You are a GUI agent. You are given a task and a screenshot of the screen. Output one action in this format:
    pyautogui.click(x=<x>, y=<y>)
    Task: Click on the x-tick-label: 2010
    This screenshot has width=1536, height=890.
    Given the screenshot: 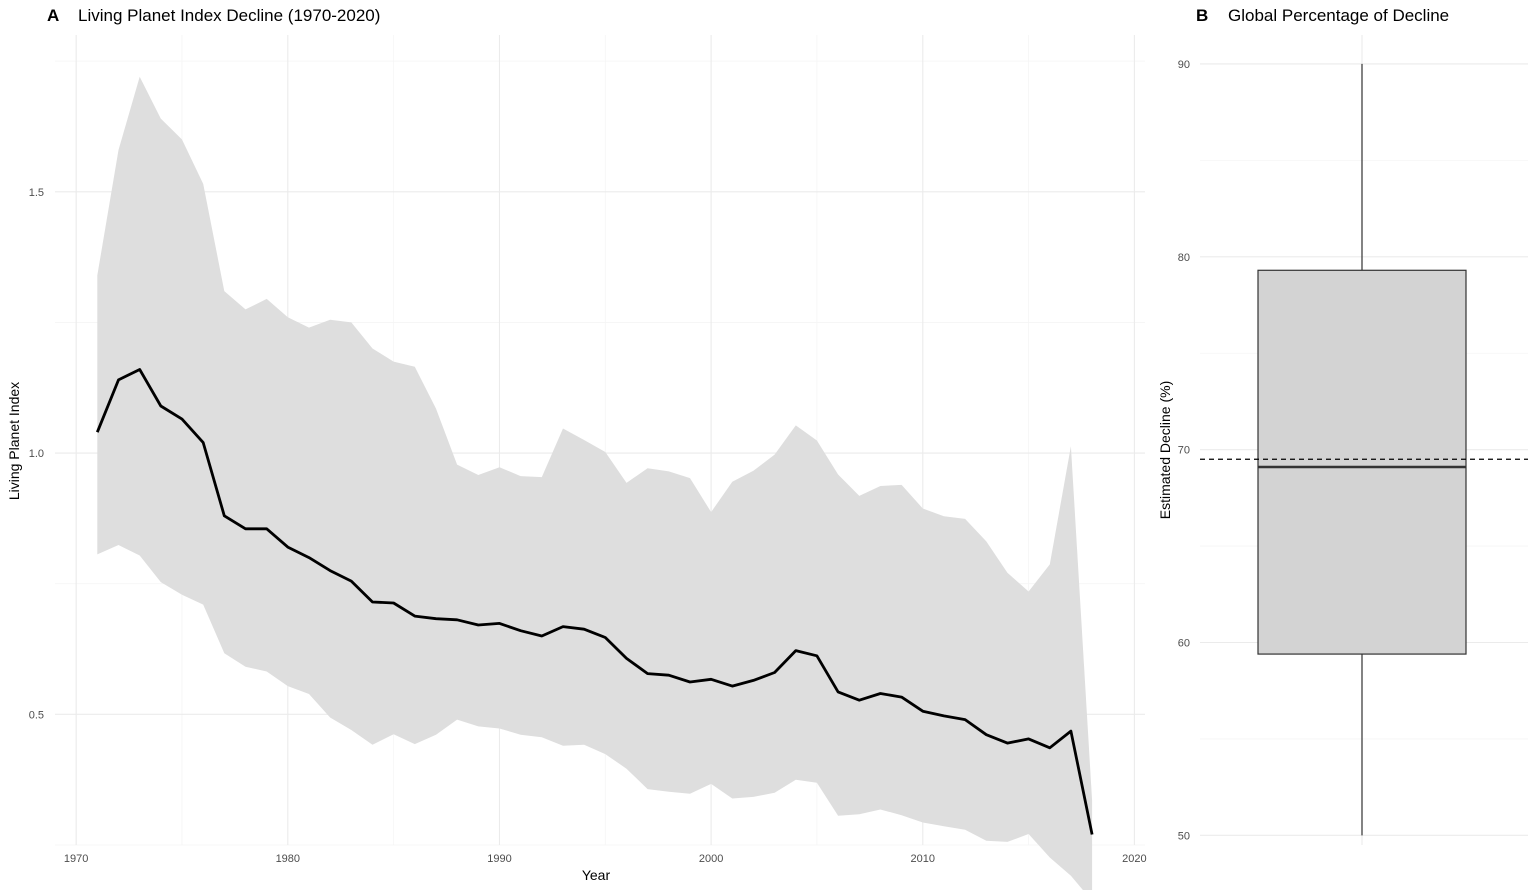 What is the action you would take?
    pyautogui.click(x=923, y=859)
    